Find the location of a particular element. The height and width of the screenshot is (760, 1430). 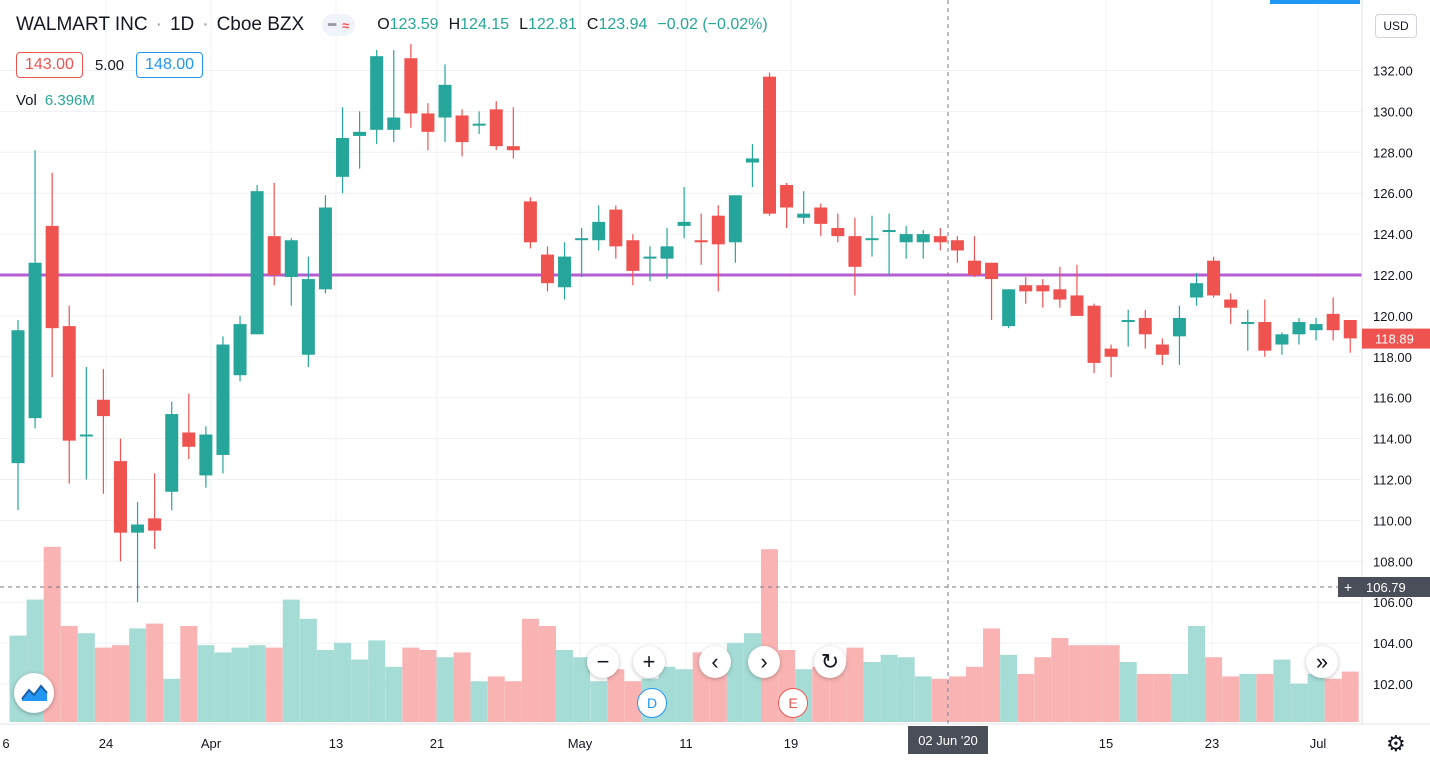

interval-label: 1D is located at coordinates (182, 24).